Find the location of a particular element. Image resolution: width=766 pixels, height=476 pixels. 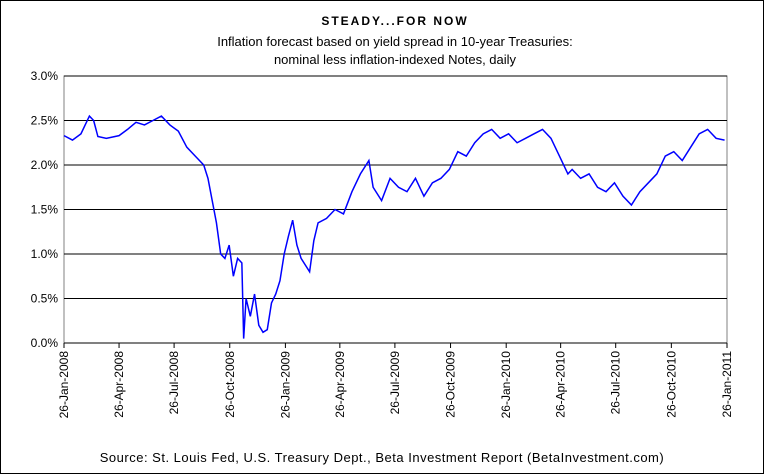

x-tick-label: 26-Jan-2008 is located at coordinates (64, 385).